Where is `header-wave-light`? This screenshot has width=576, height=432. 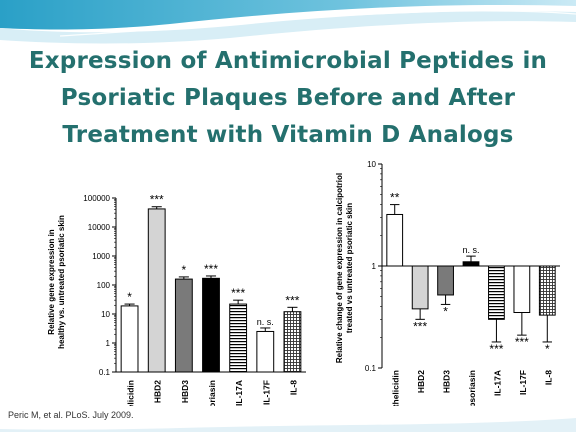 header-wave-light is located at coordinates (288, 27).